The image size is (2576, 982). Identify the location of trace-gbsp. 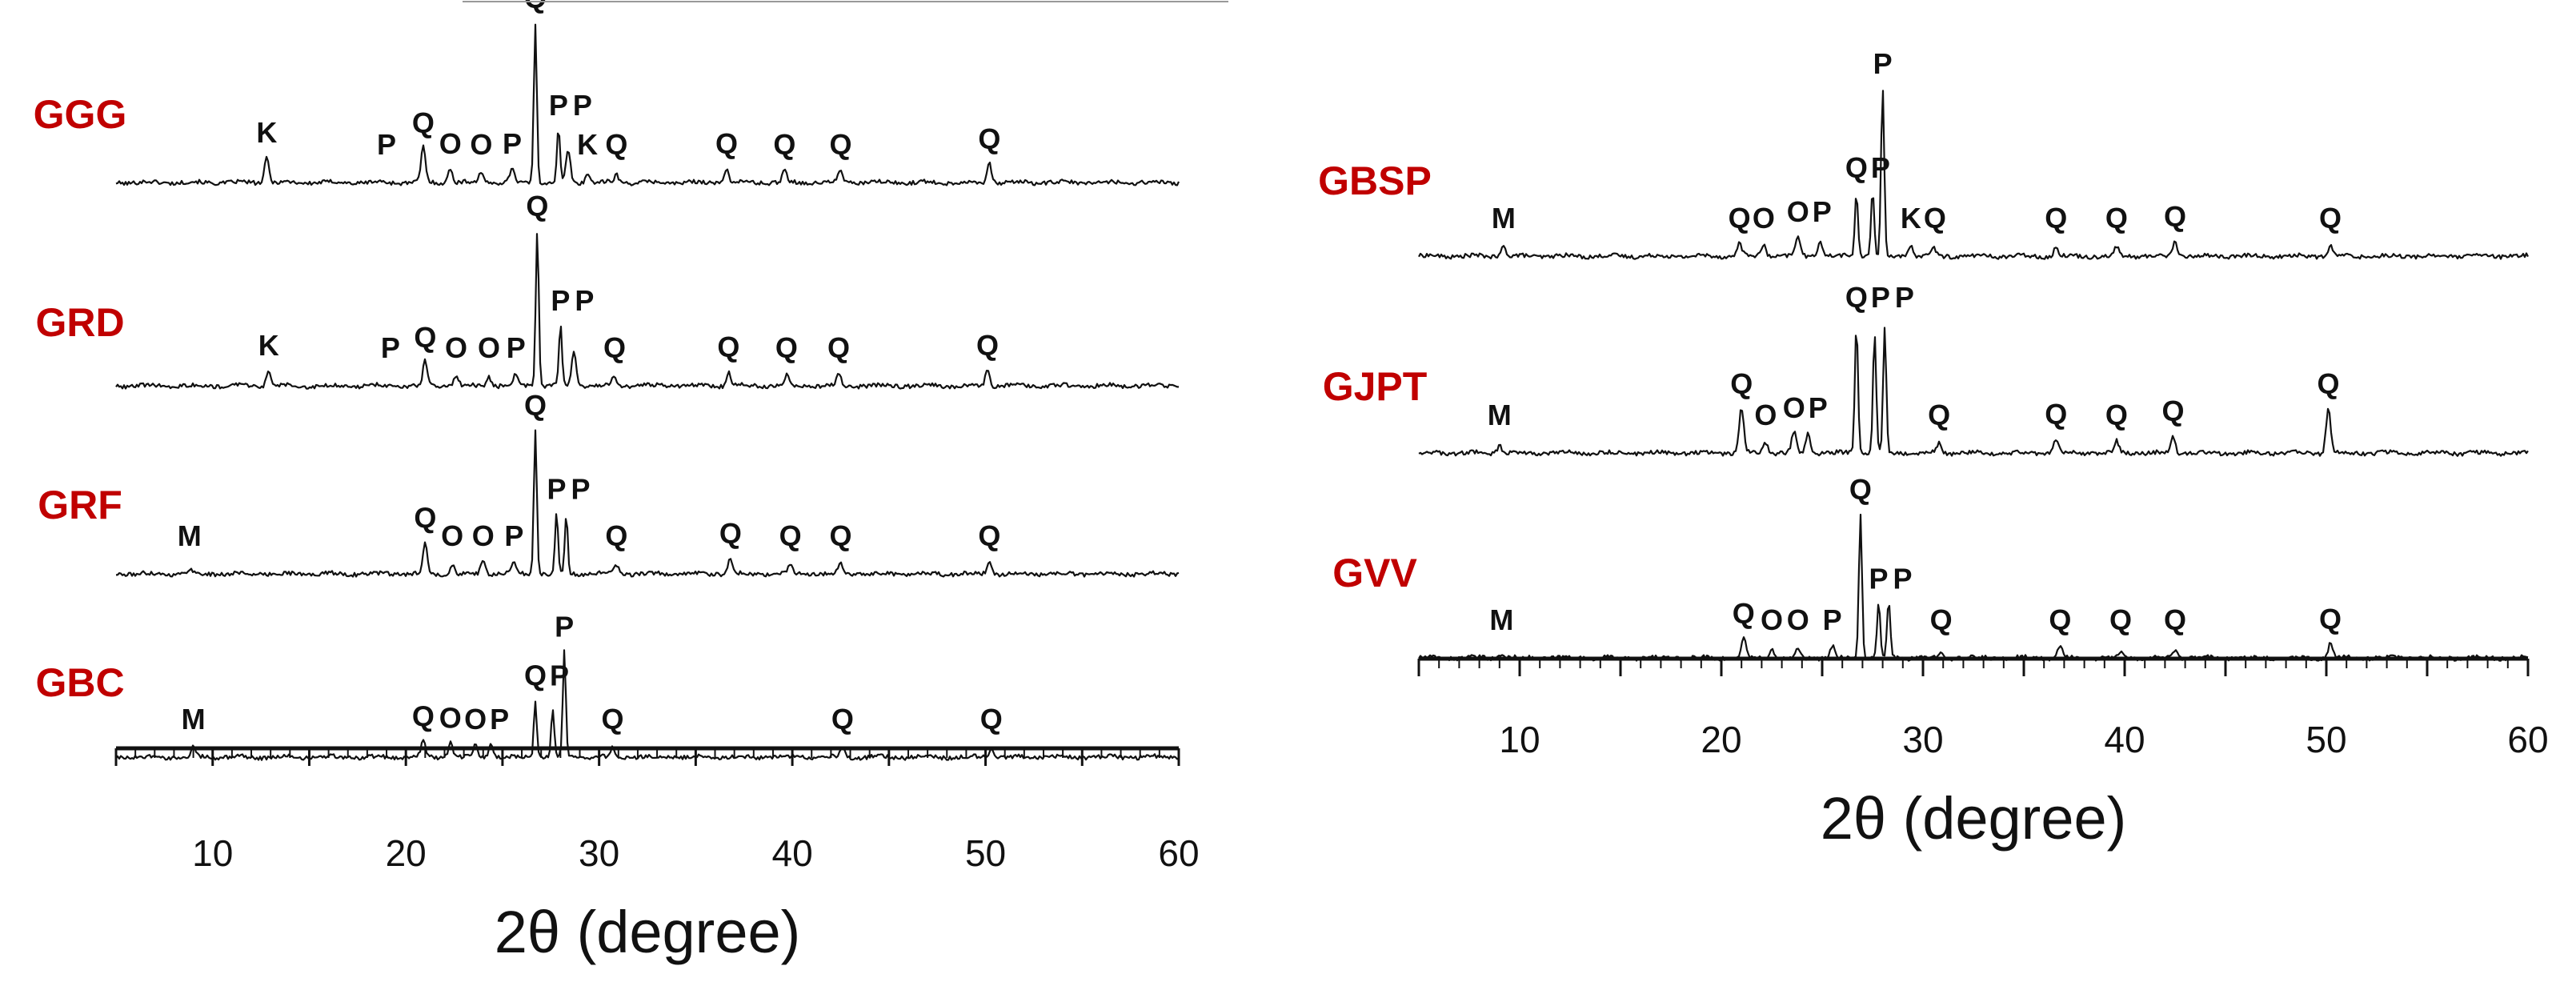
(1973, 175).